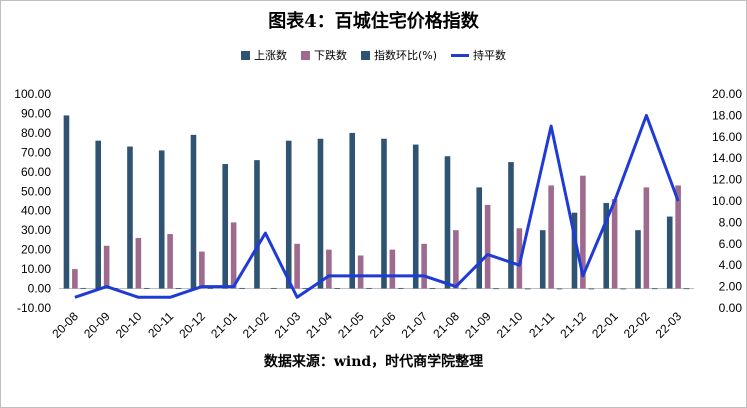 Image resolution: width=747 pixels, height=408 pixels. Describe the element at coordinates (32, 94) in the screenshot. I see `y-left-tick-label: 100.00` at that location.